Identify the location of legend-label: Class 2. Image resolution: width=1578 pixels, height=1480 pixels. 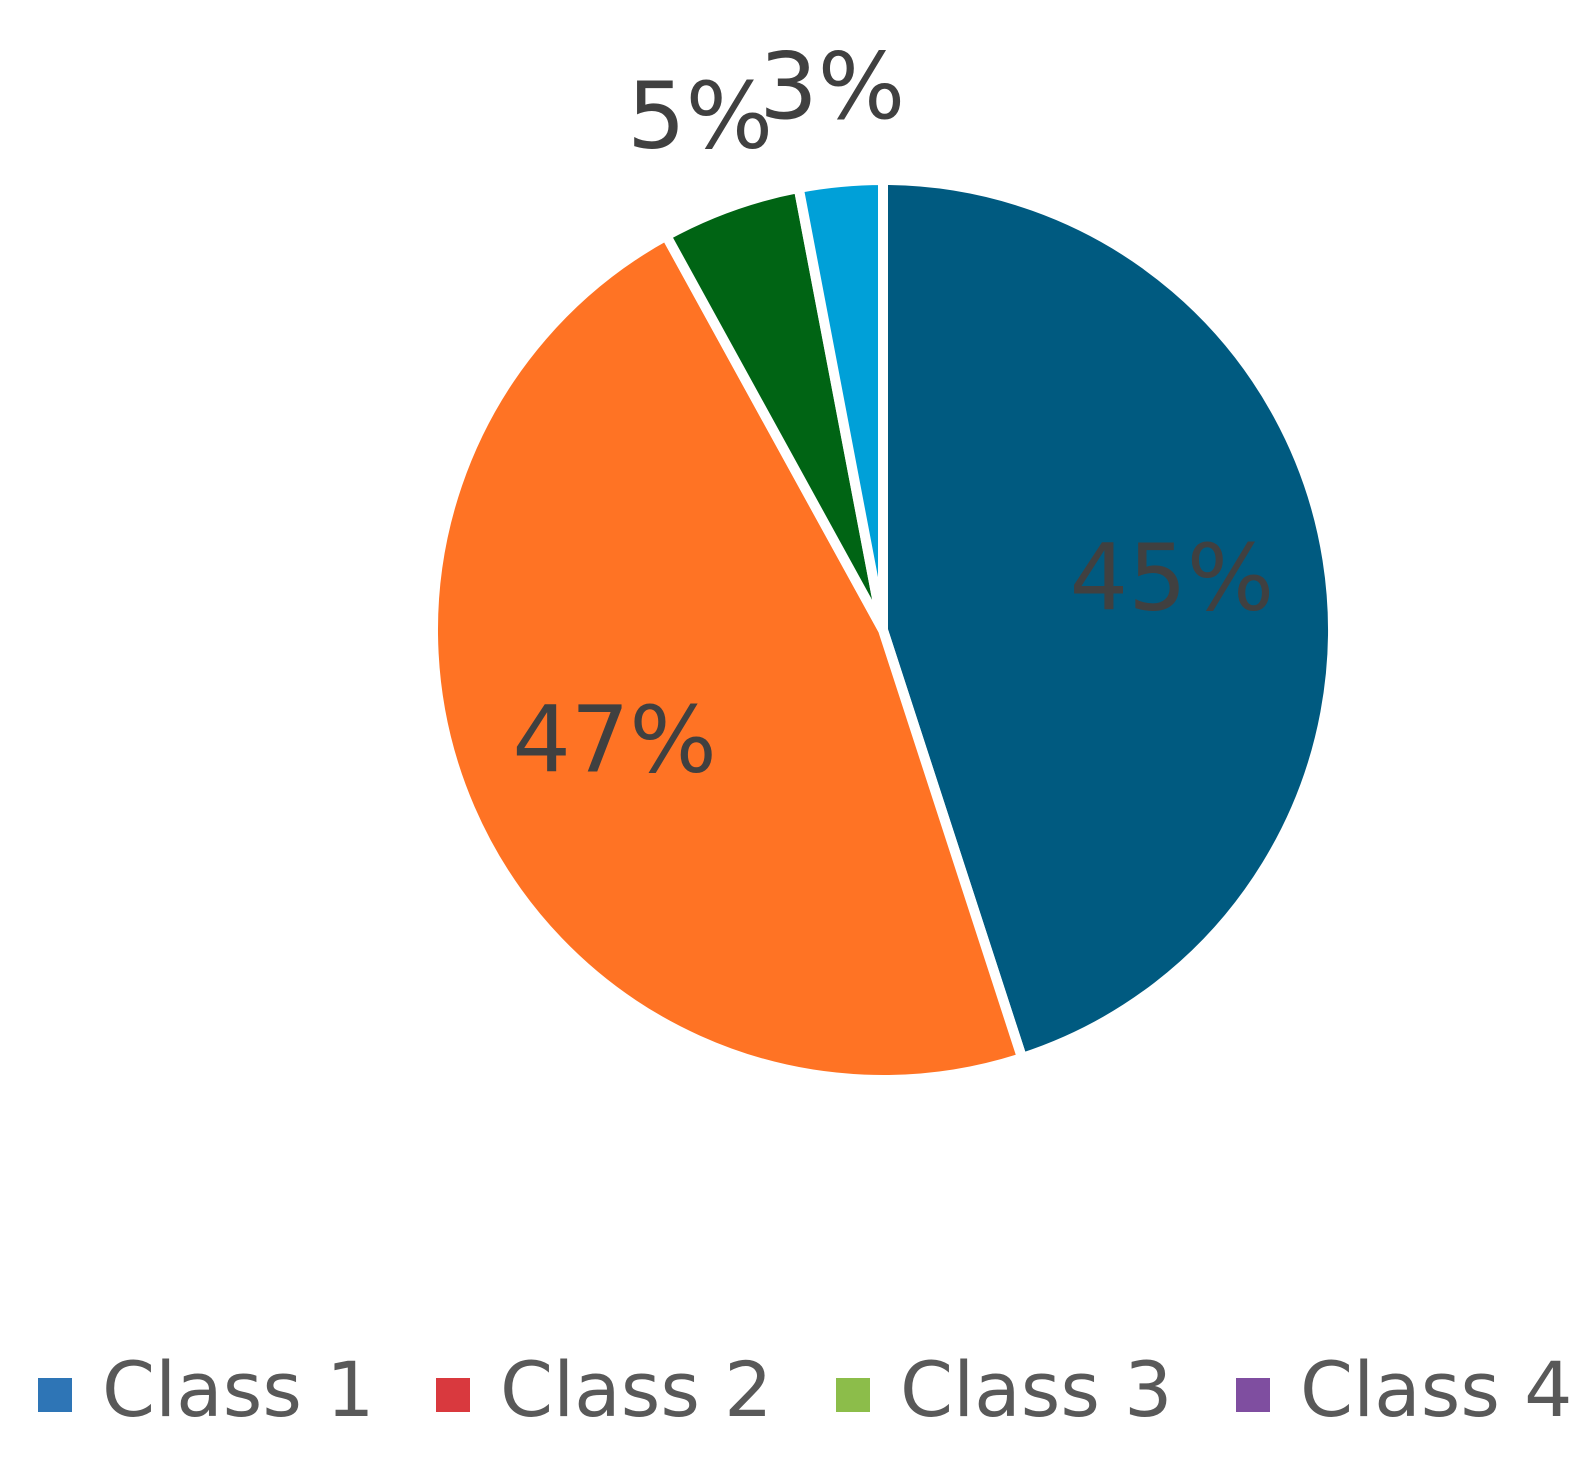
(636, 1389).